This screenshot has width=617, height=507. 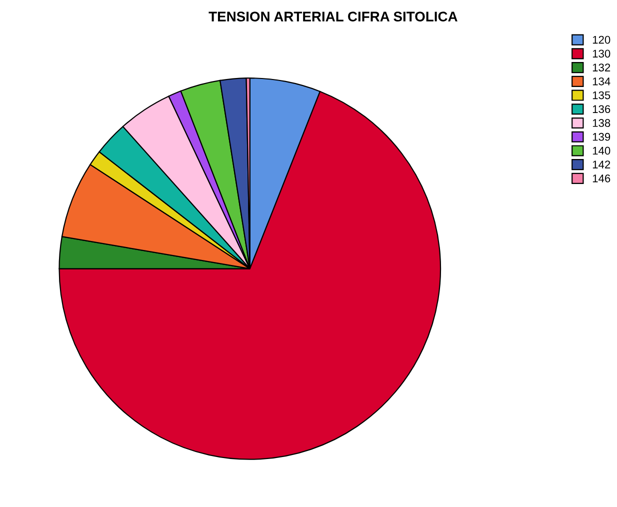 What do you see at coordinates (601, 150) in the screenshot?
I see `legend-label: 140` at bounding box center [601, 150].